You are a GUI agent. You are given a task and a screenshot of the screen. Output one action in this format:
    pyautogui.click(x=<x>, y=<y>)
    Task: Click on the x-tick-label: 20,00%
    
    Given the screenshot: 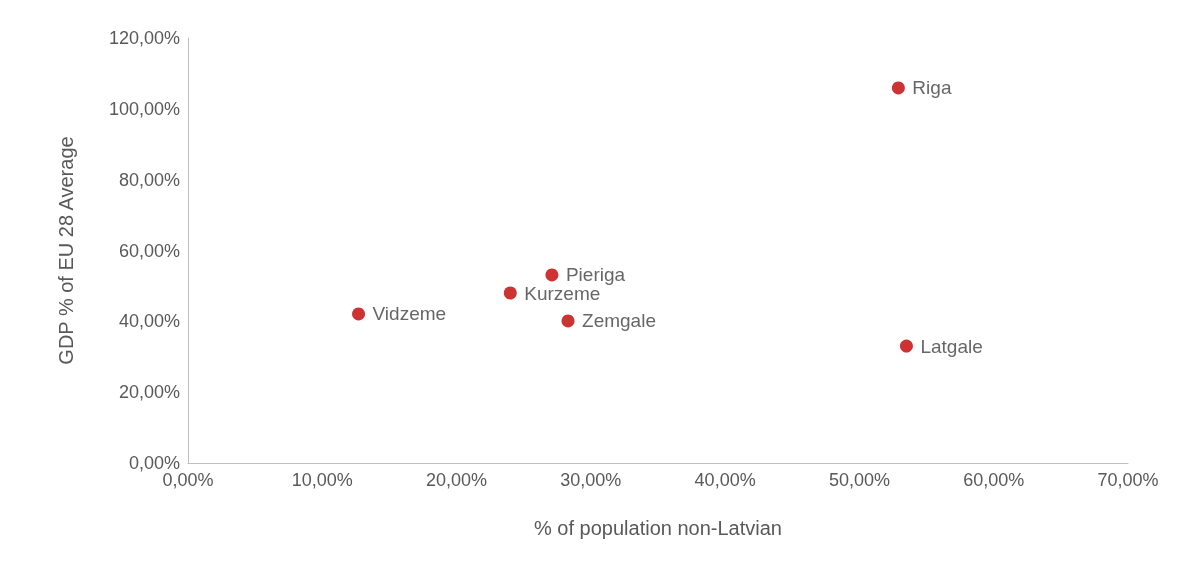 What is the action you would take?
    pyautogui.click(x=457, y=480)
    